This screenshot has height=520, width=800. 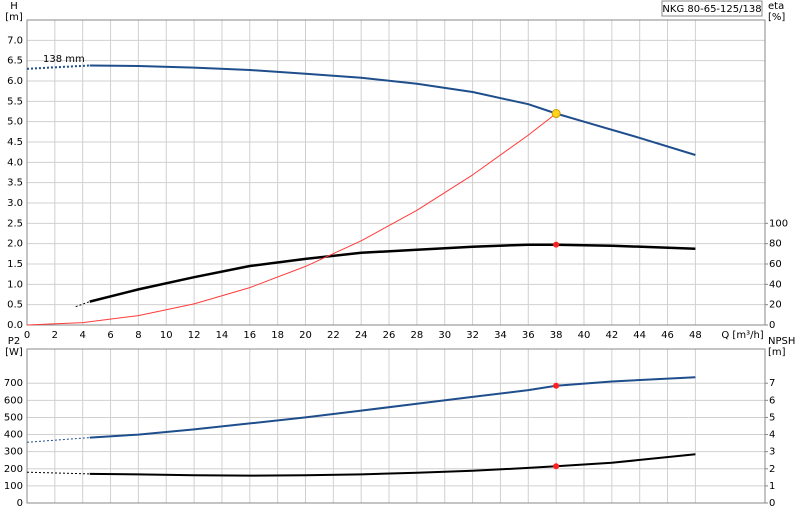 I want to click on y-tick-label: 6.0, so click(x=15, y=81).